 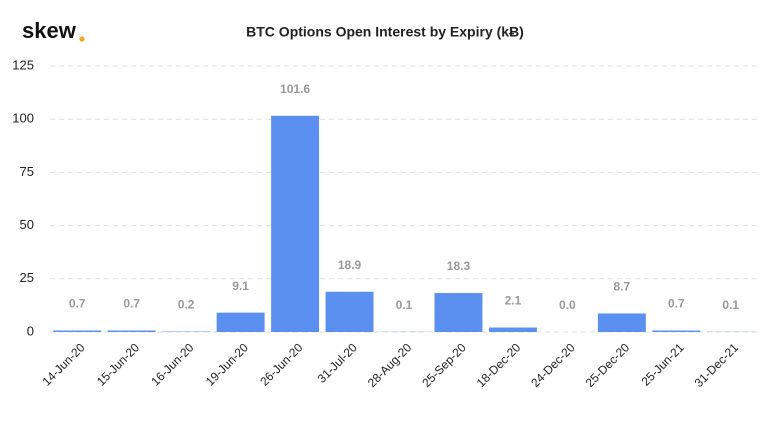 I want to click on x-tick-label: 19-Jun-20, so click(x=227, y=364).